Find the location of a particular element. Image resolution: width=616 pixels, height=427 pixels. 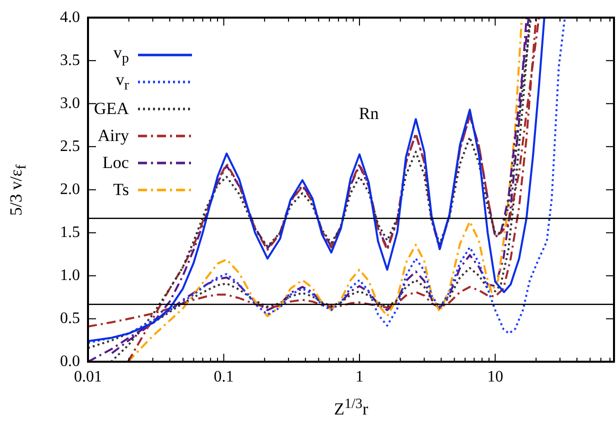

x-tick-label: 1 is located at coordinates (359, 377).